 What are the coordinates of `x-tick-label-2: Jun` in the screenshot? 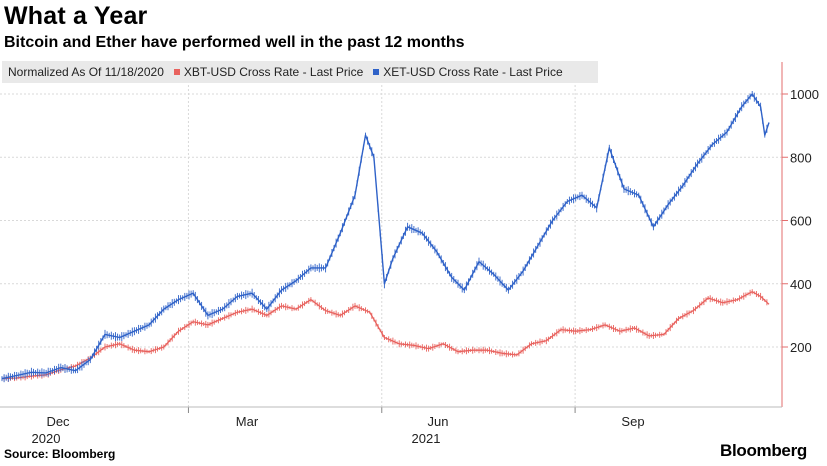 It's located at (438, 421).